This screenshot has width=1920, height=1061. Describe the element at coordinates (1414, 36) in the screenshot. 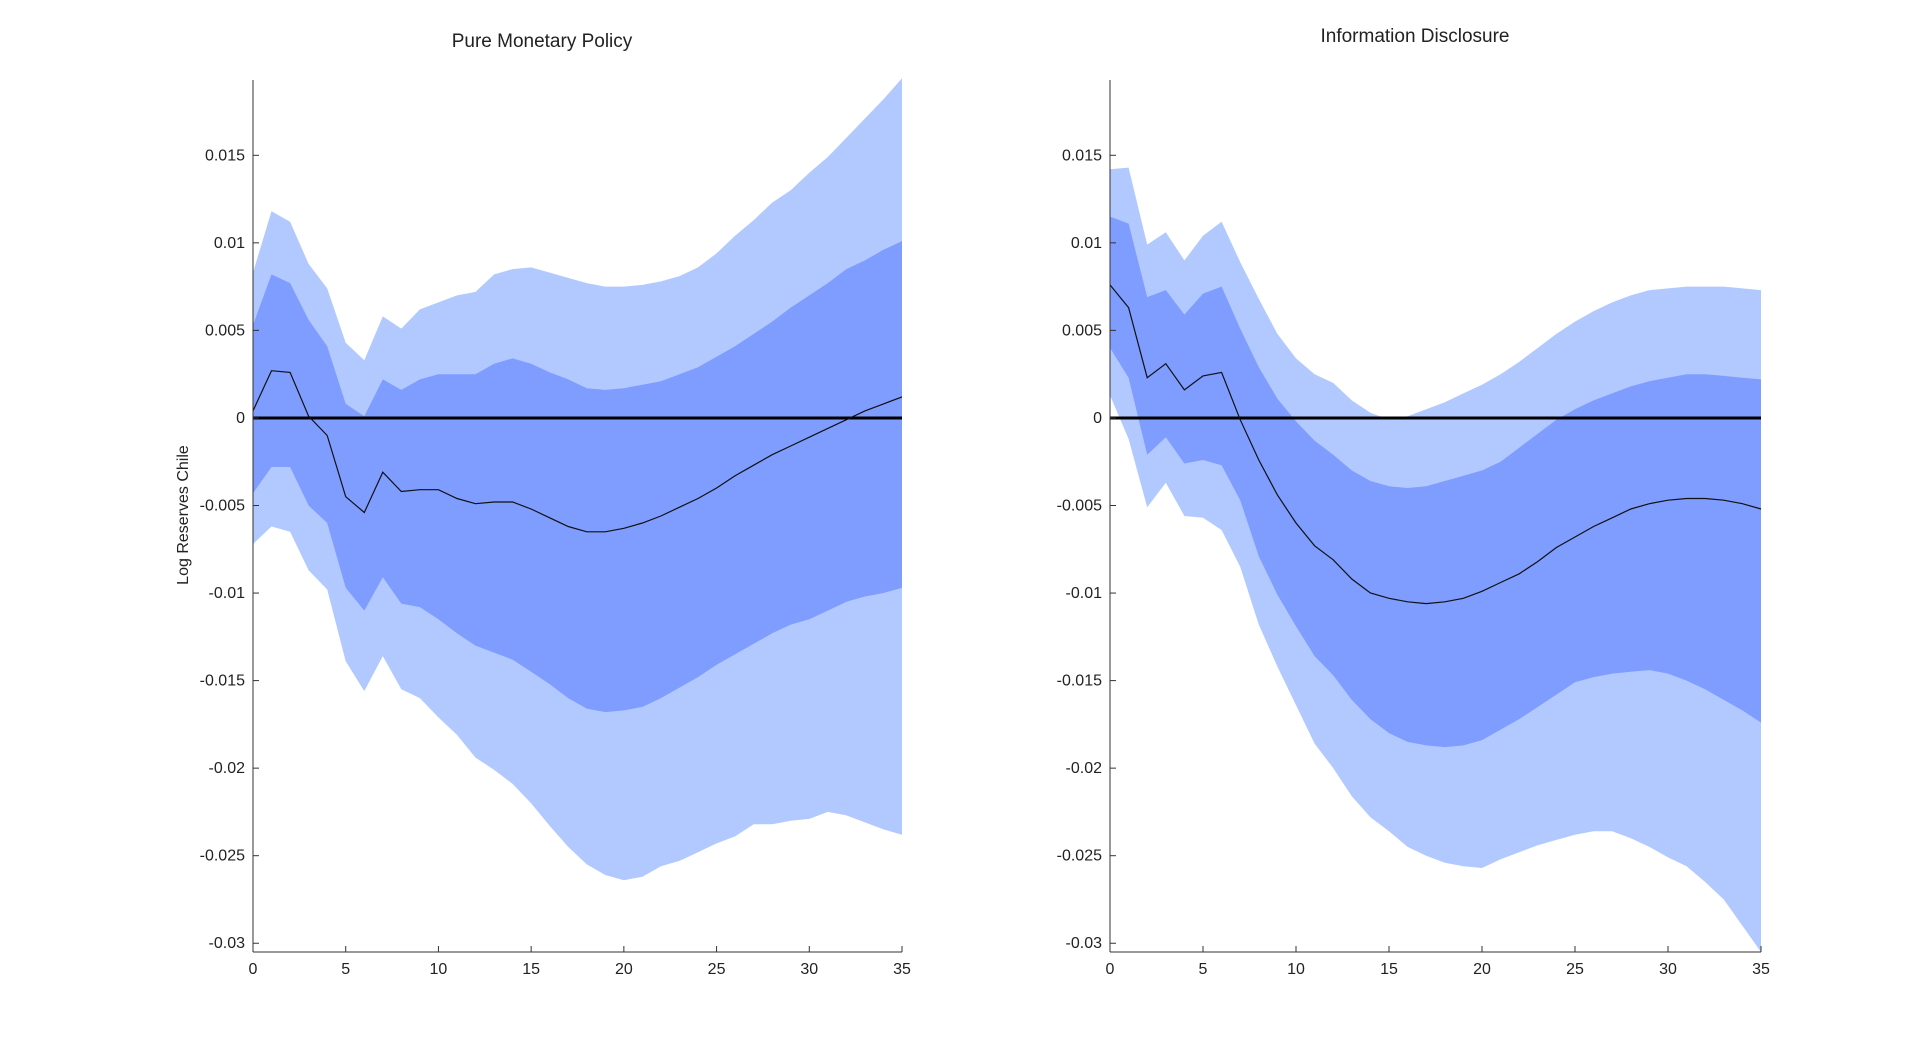

I see `panel-title: Information Disclosure` at that location.